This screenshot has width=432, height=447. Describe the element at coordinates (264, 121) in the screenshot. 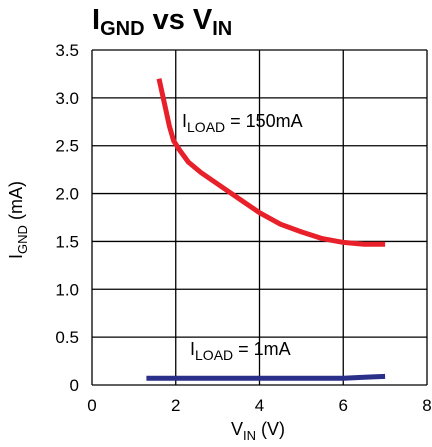

I see `annotation-150ma-rest: = 150mA` at that location.